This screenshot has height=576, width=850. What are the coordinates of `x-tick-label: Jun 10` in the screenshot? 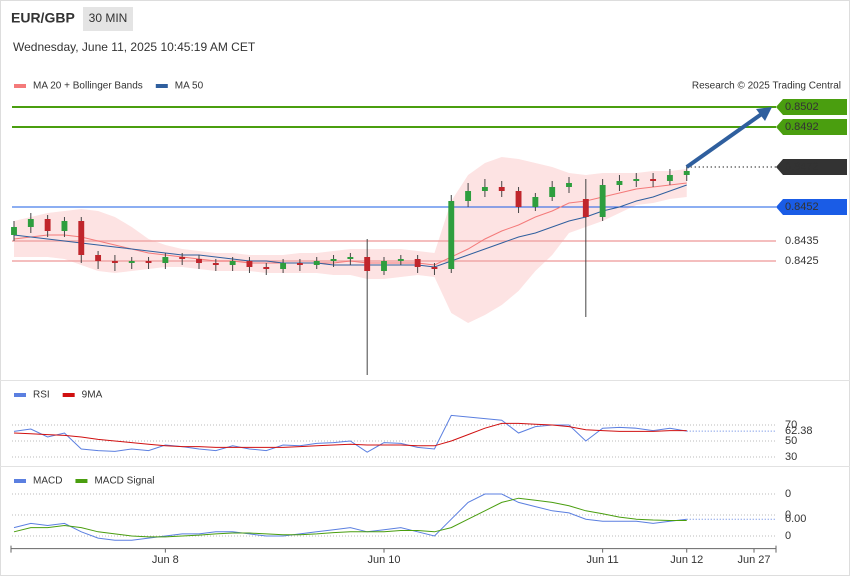 It's located at (383, 560).